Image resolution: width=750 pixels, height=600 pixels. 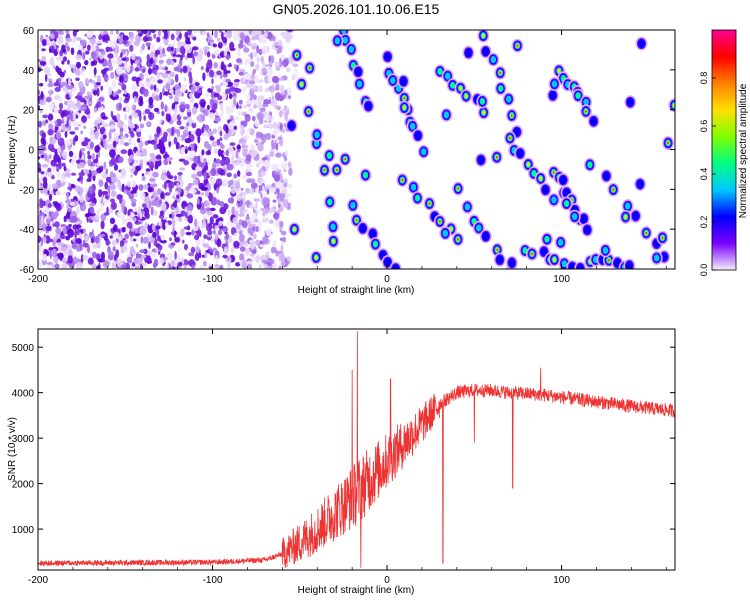 What do you see at coordinates (704, 174) in the screenshot?
I see `colorbar-tick-label: 0.4` at bounding box center [704, 174].